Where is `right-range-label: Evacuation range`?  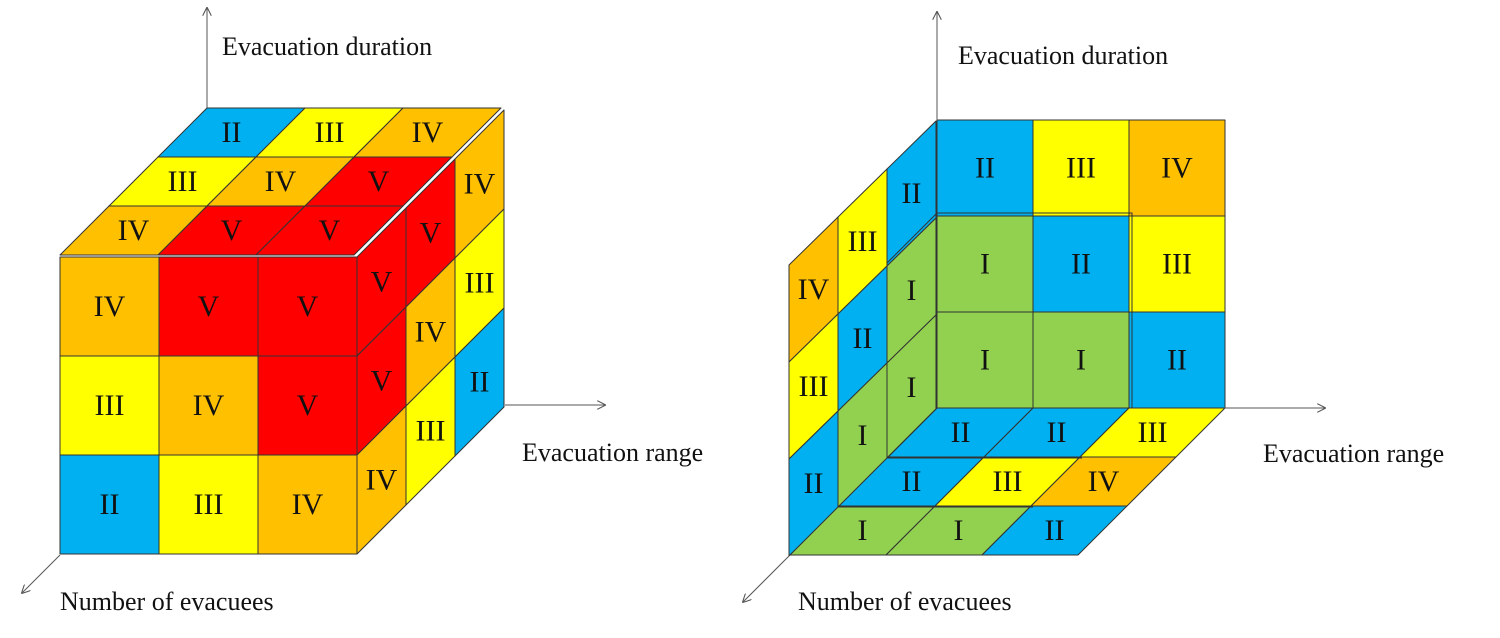 right-range-label: Evacuation range is located at coordinates (1353, 453).